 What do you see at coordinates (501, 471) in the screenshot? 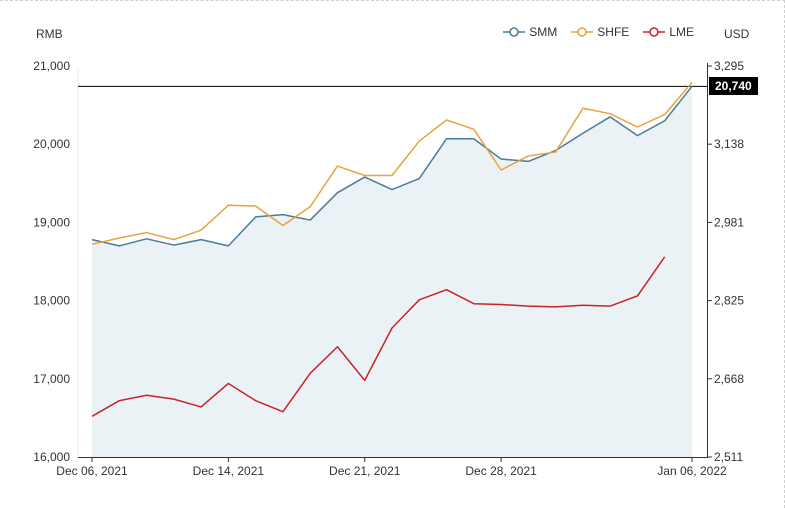
I see `x-tick-label: Dec 28, 2021` at bounding box center [501, 471].